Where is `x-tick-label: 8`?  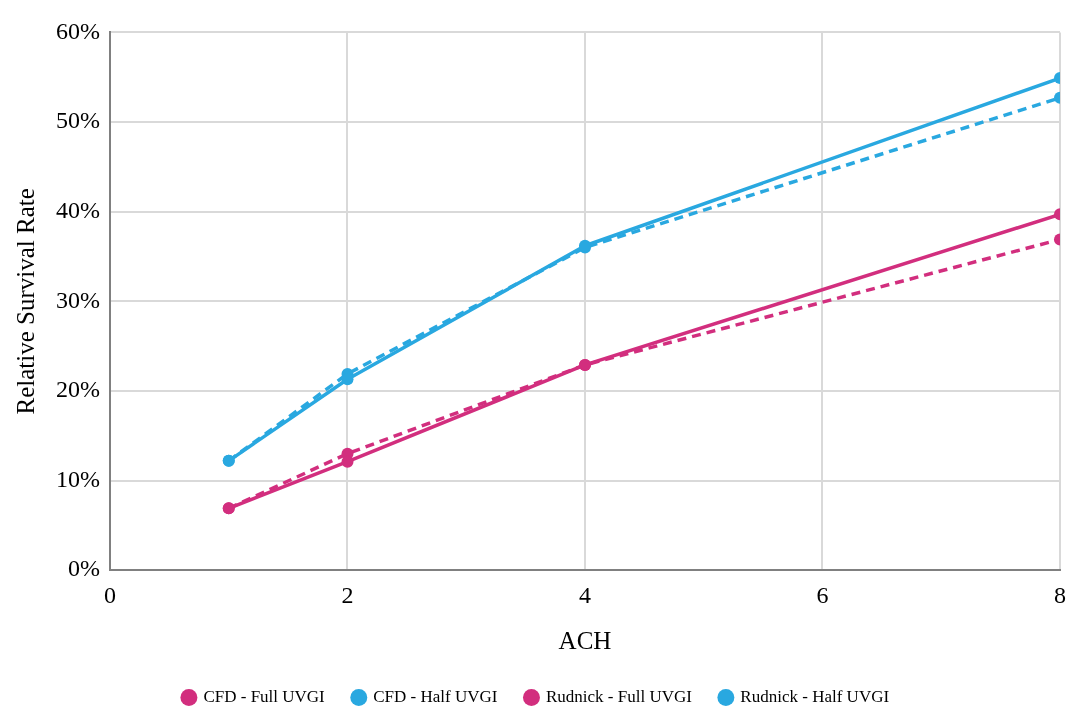 x-tick-label: 8 is located at coordinates (1060, 594).